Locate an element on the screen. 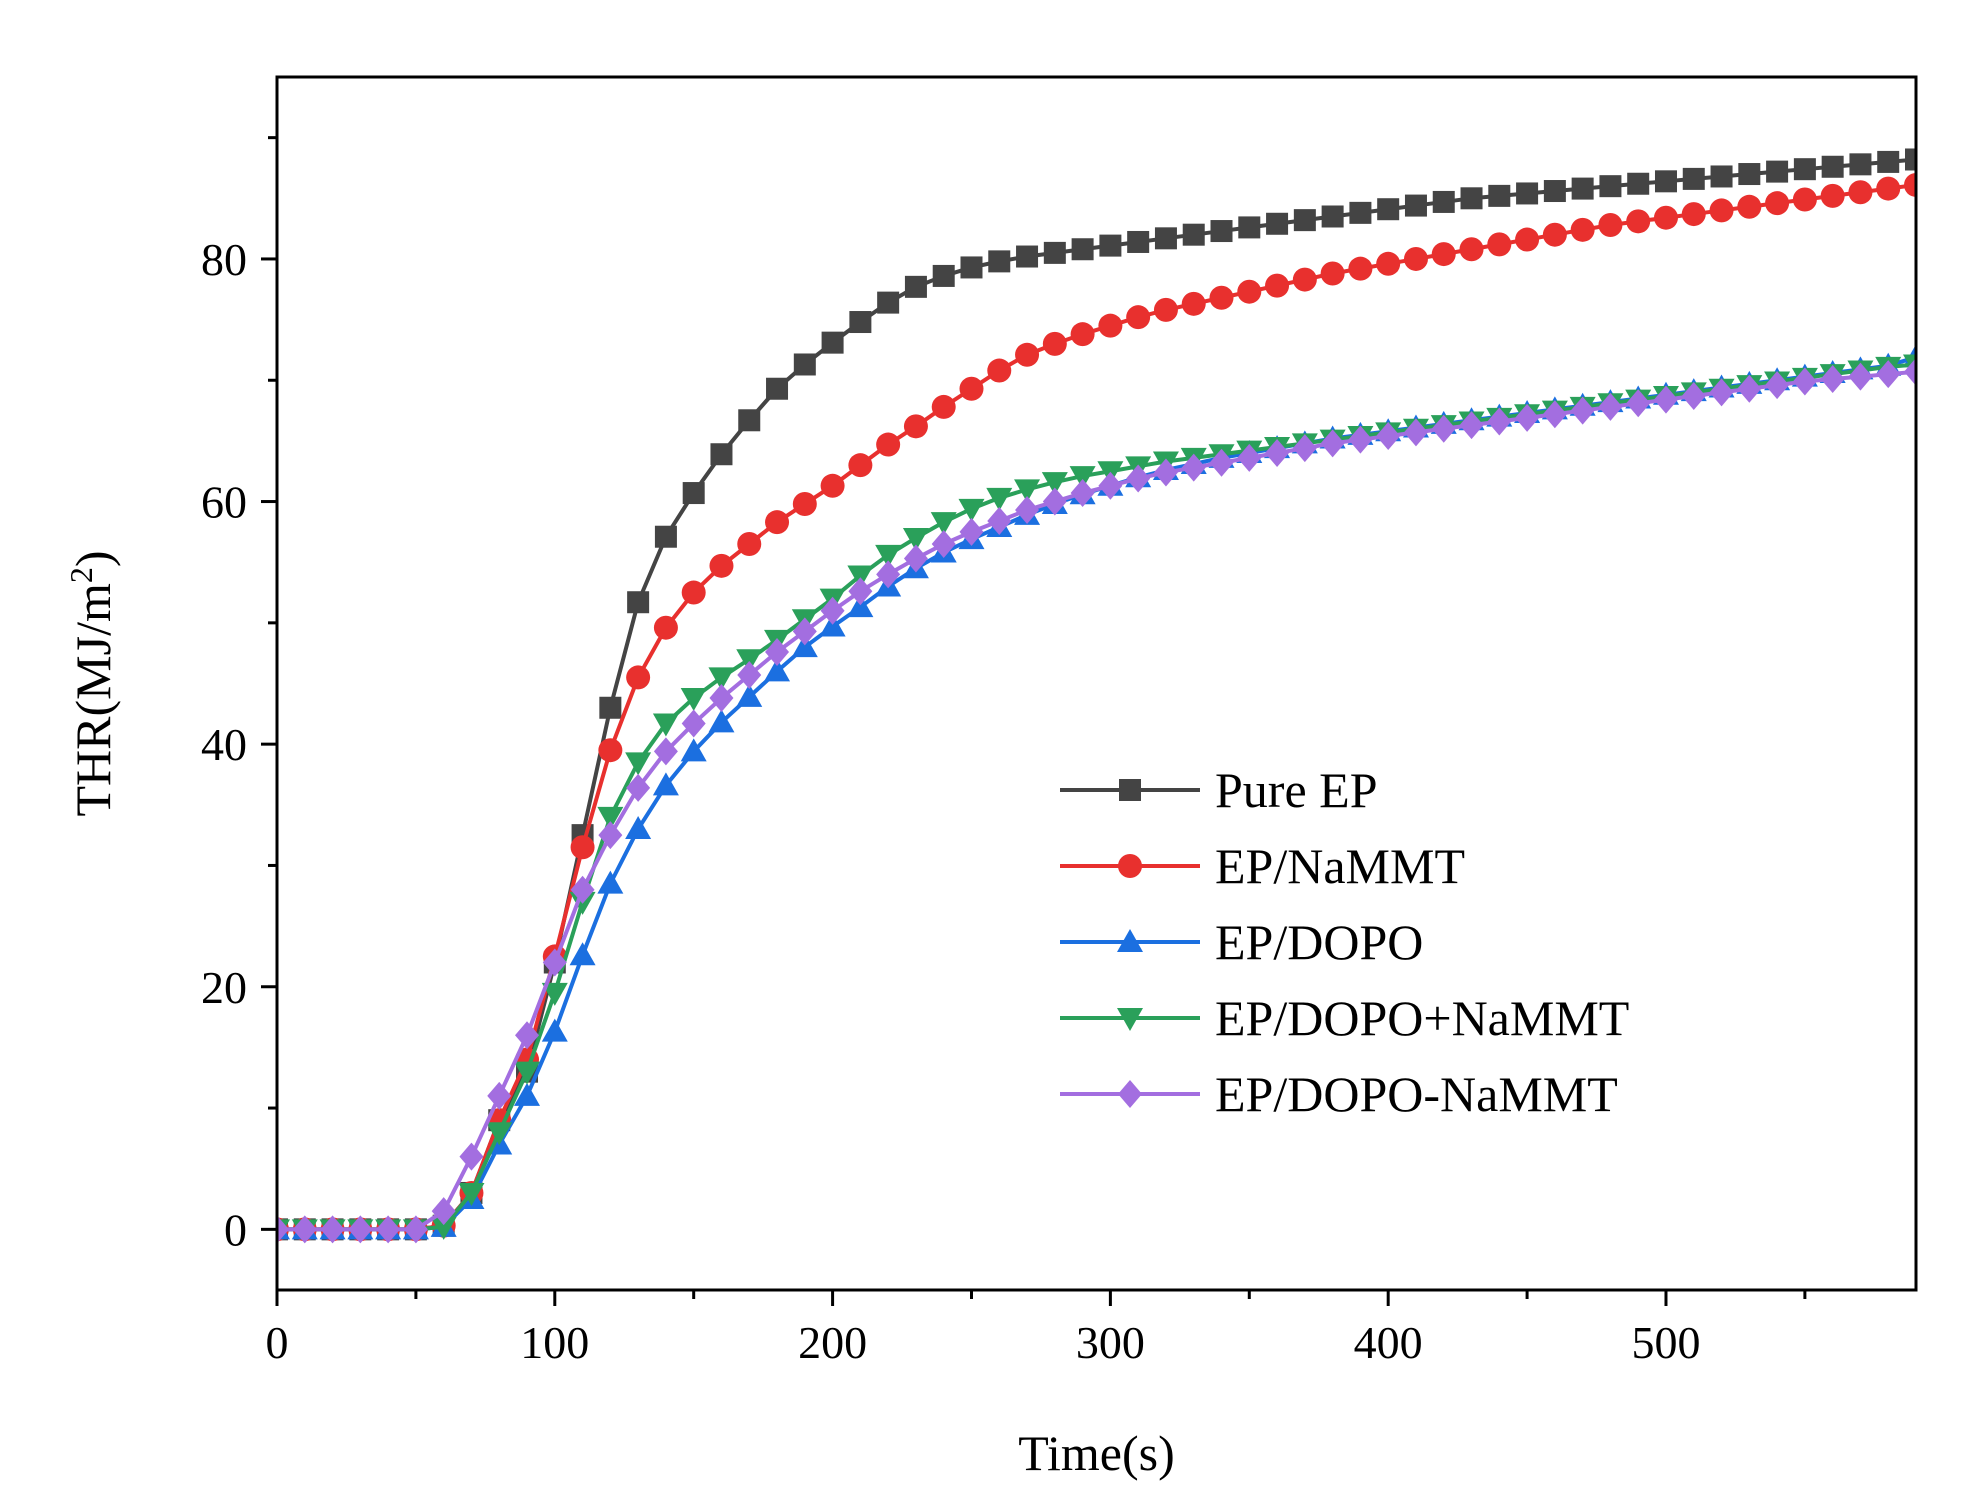  legend-item-pure-ep: Pure EP is located at coordinates (1219, 790).